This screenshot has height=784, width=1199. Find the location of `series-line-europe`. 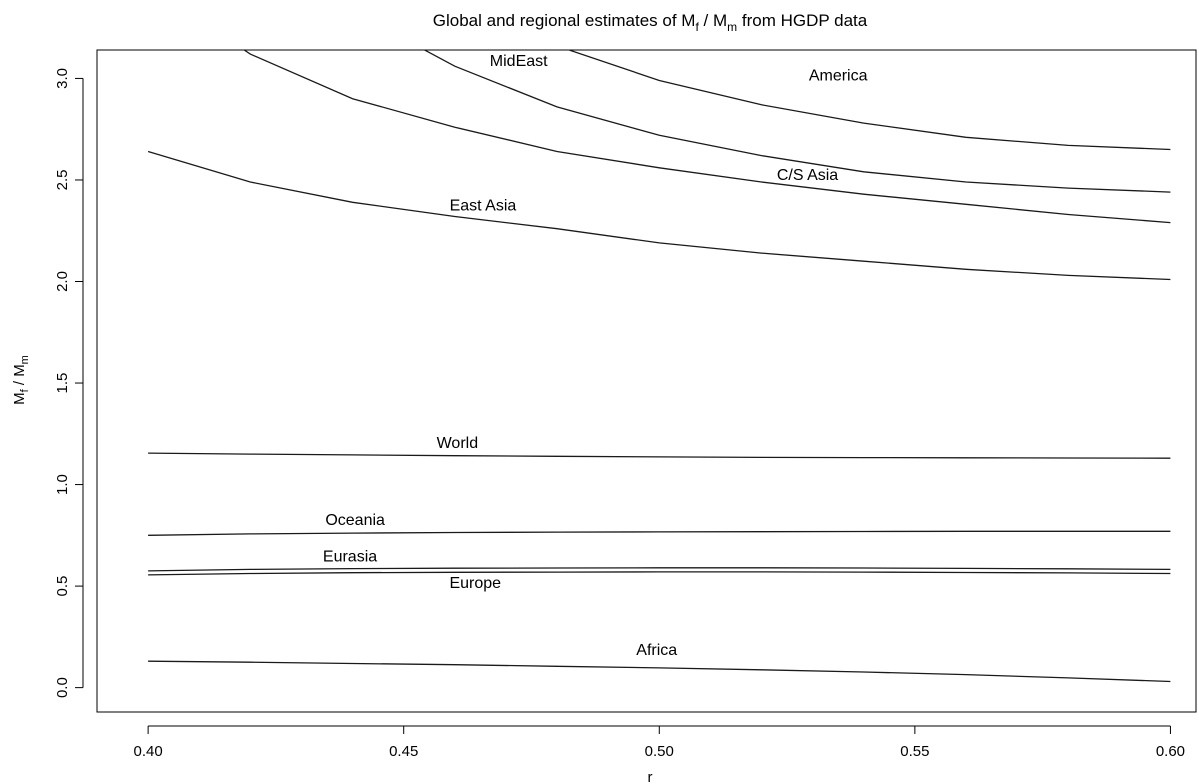

series-line-europe is located at coordinates (659, 573).